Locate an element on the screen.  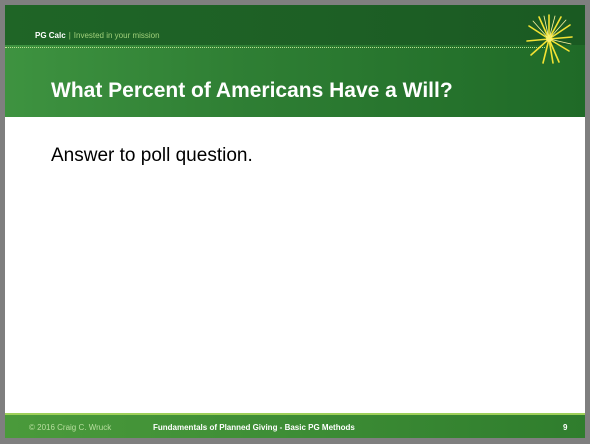
page-number: 9 is located at coordinates (565, 427).